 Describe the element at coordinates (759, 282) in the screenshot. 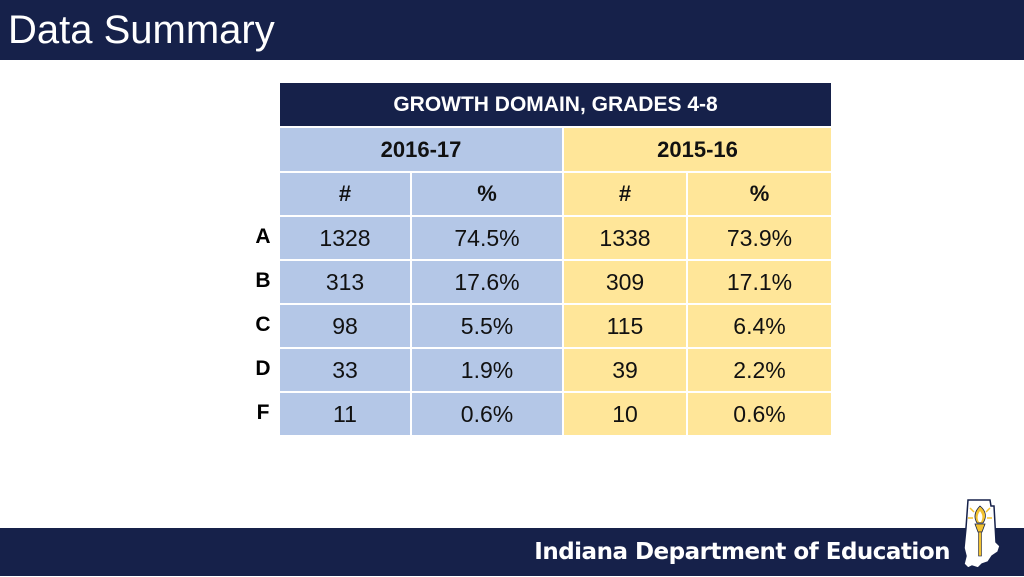

I see `table-cell: 17.1%` at that location.